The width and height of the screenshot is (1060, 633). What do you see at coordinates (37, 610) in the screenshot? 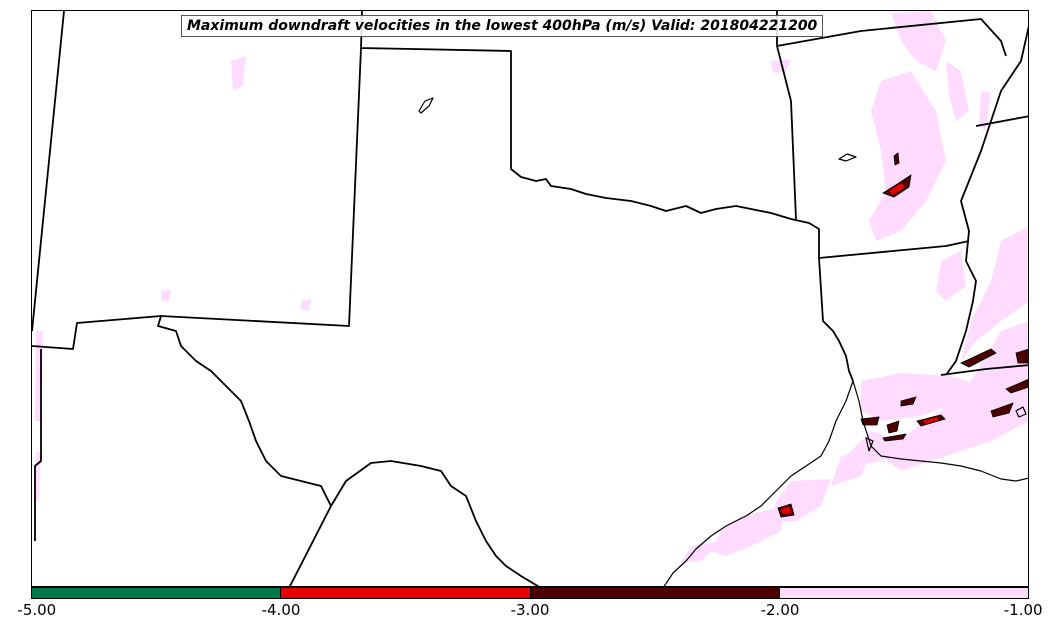
I see `colorbar-tick-label: -5.00` at bounding box center [37, 610].